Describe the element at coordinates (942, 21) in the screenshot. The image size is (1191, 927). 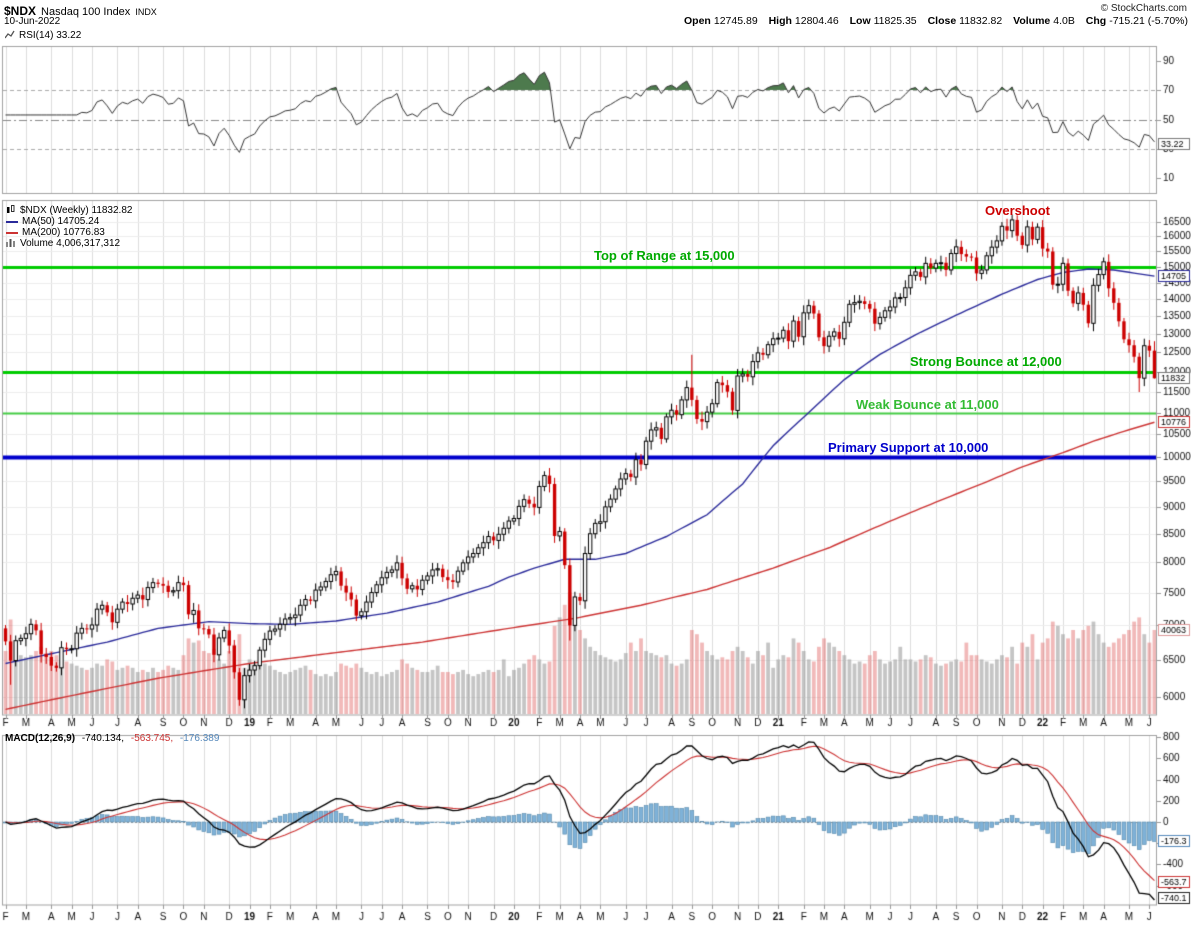
I see `close-label: Close` at that location.